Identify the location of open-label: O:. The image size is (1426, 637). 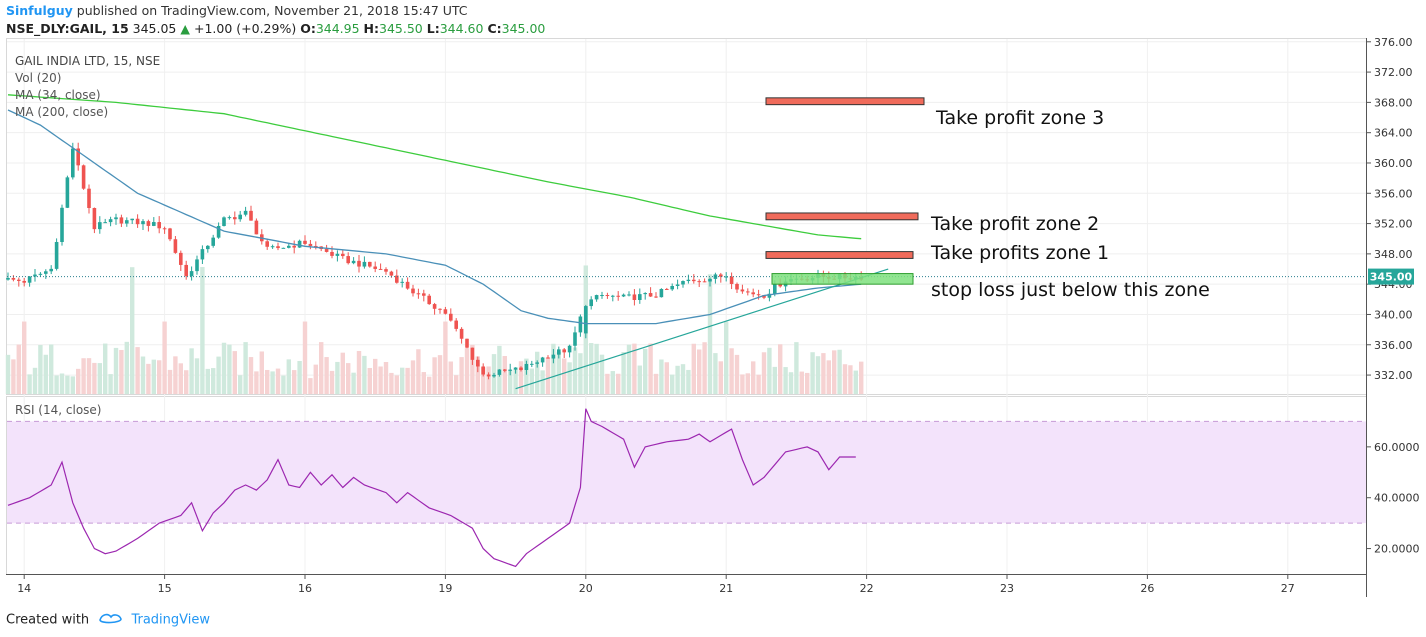
(308, 28).